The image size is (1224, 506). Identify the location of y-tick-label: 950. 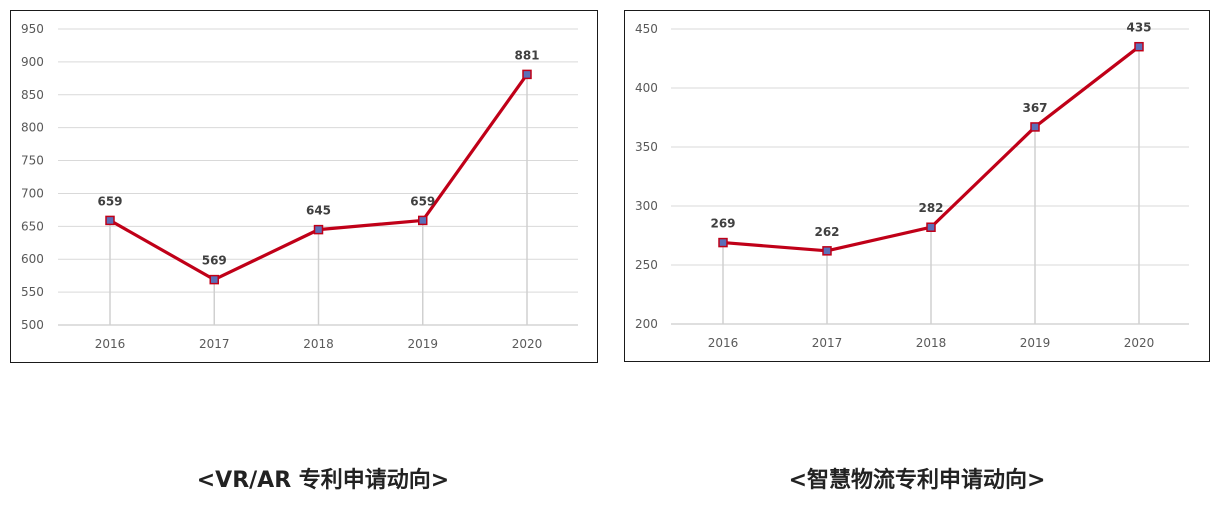
(32, 29).